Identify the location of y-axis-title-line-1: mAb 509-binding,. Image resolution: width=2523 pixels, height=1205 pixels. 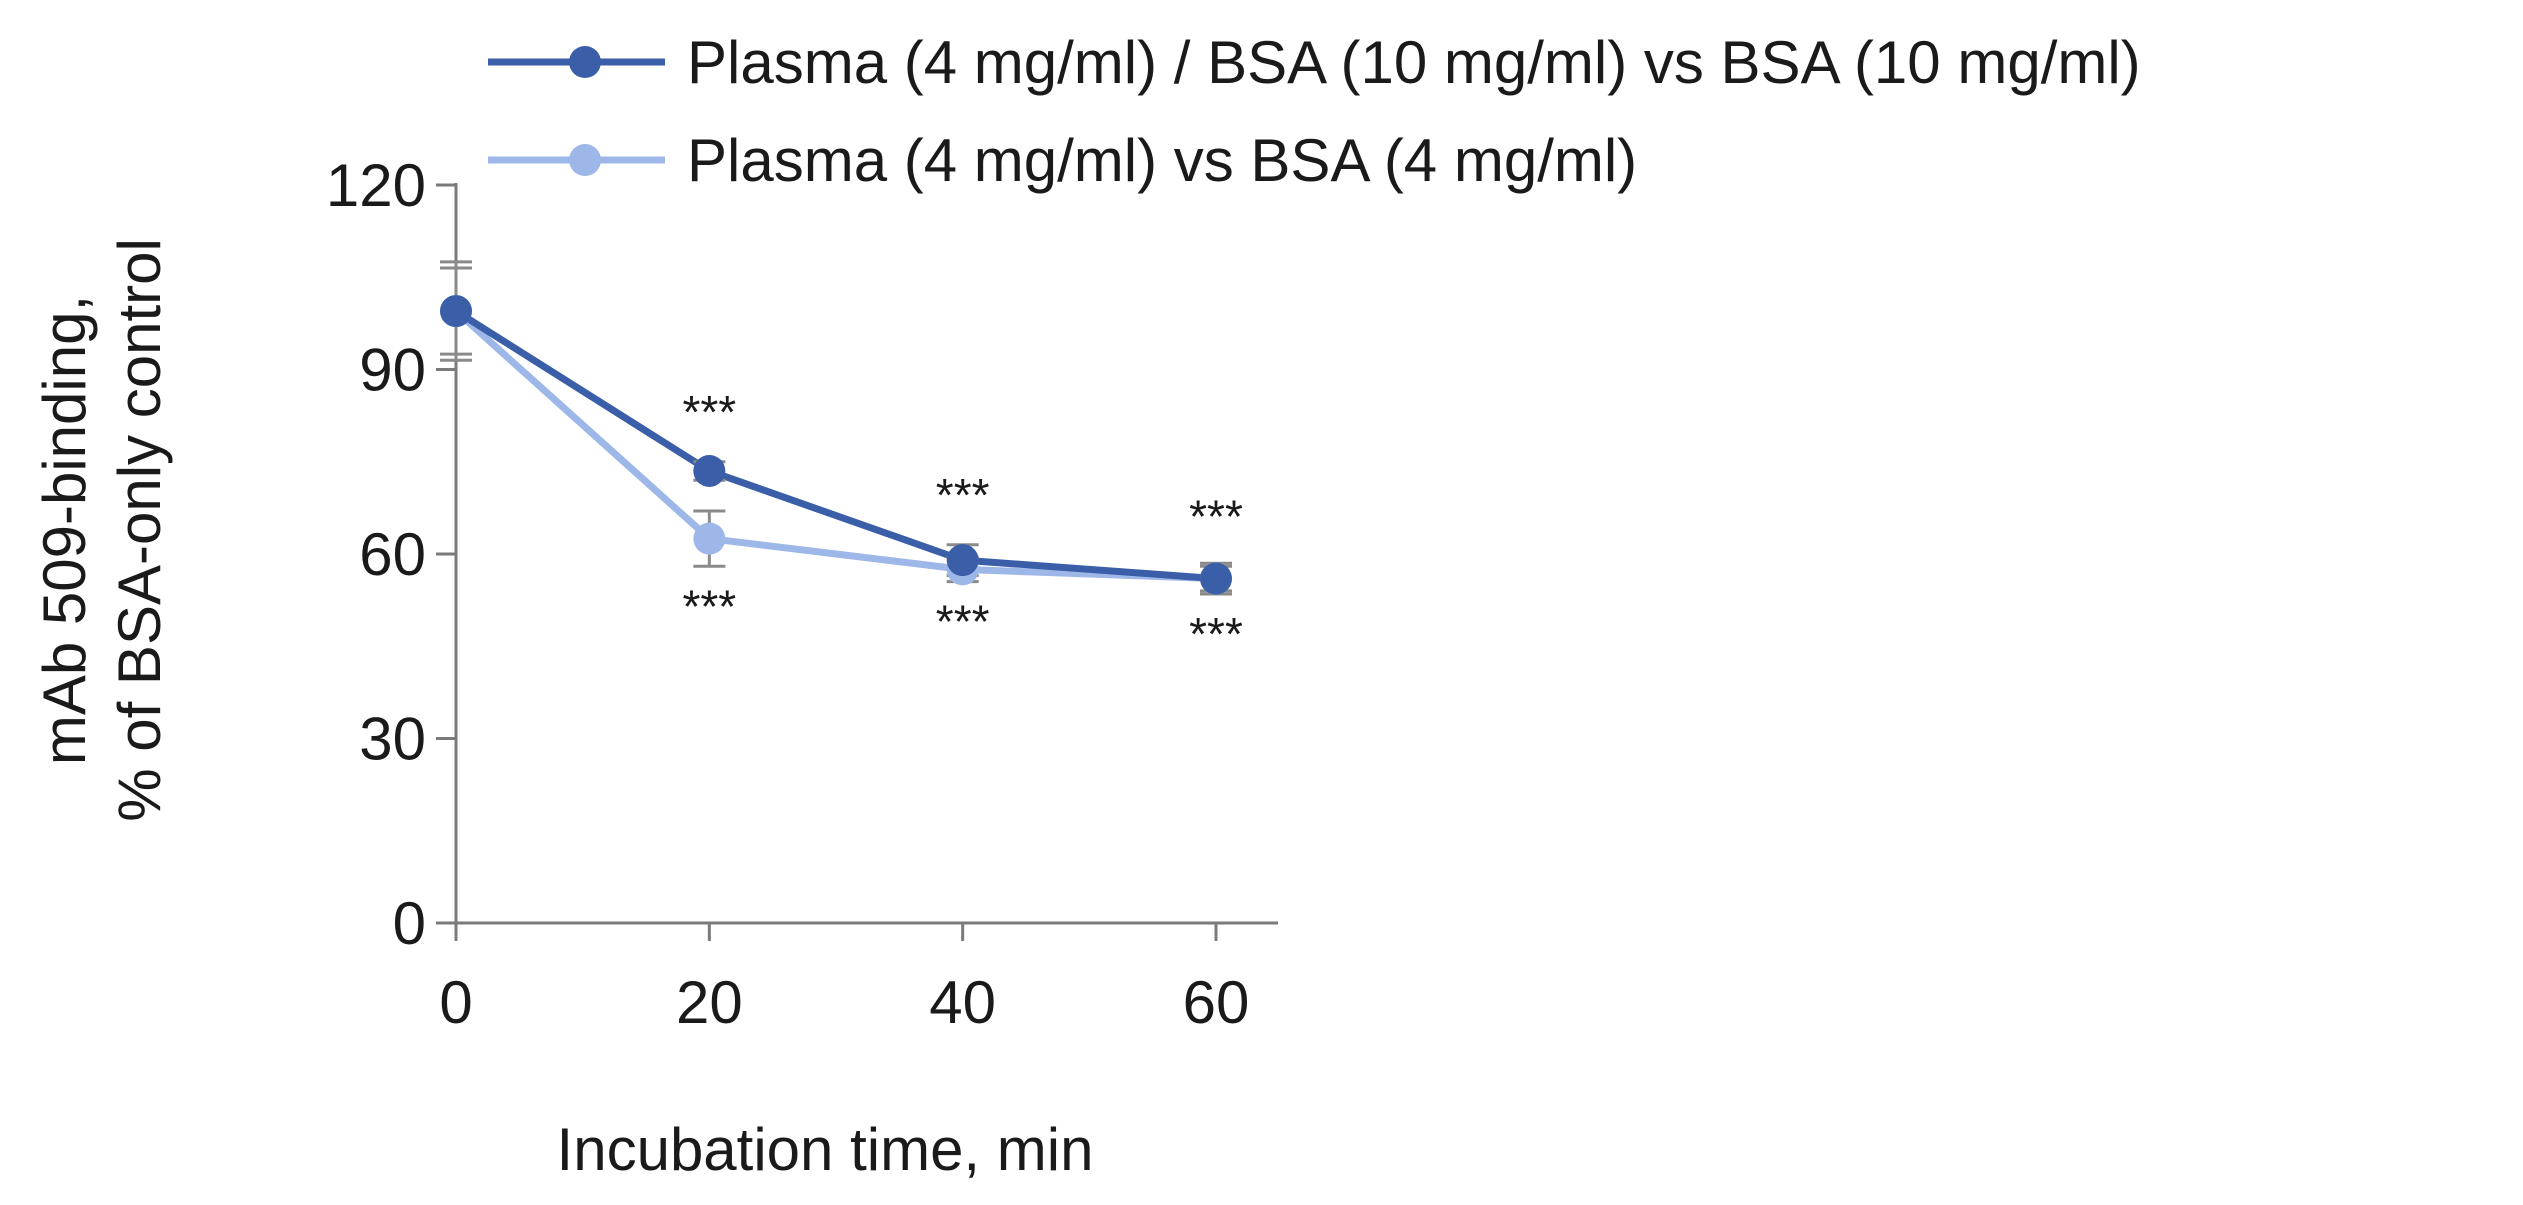
(64, 530).